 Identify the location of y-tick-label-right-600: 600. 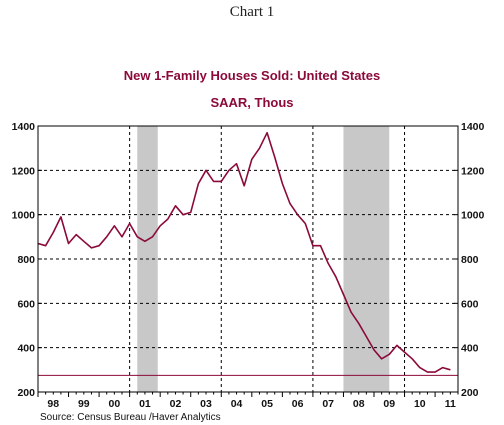
(470, 304).